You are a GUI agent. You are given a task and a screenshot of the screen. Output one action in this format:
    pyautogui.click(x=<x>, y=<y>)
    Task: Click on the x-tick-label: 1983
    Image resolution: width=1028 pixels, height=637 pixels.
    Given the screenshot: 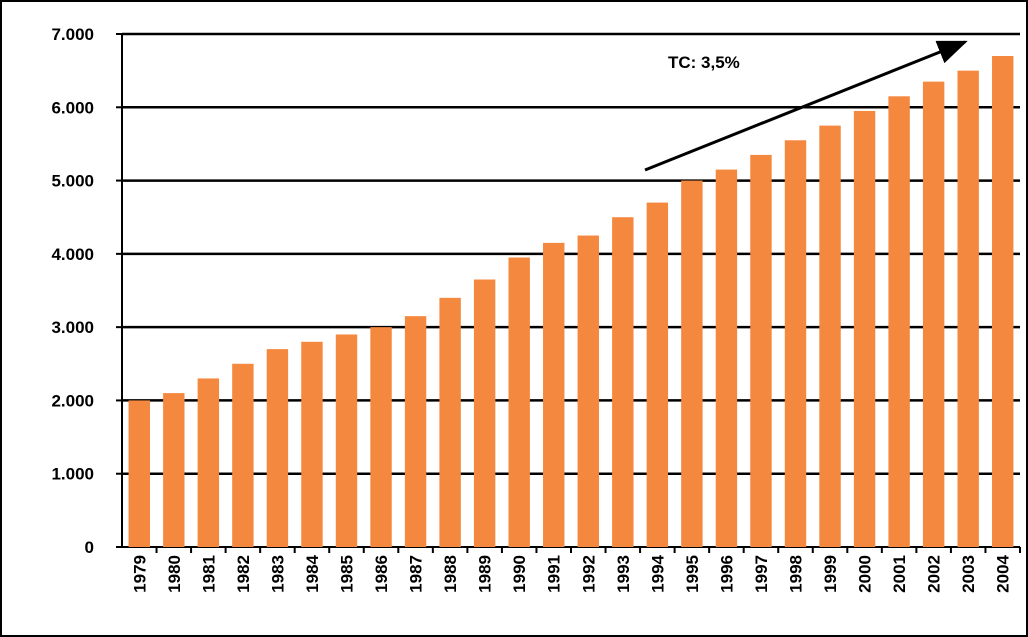 What is the action you would take?
    pyautogui.click(x=277, y=574)
    